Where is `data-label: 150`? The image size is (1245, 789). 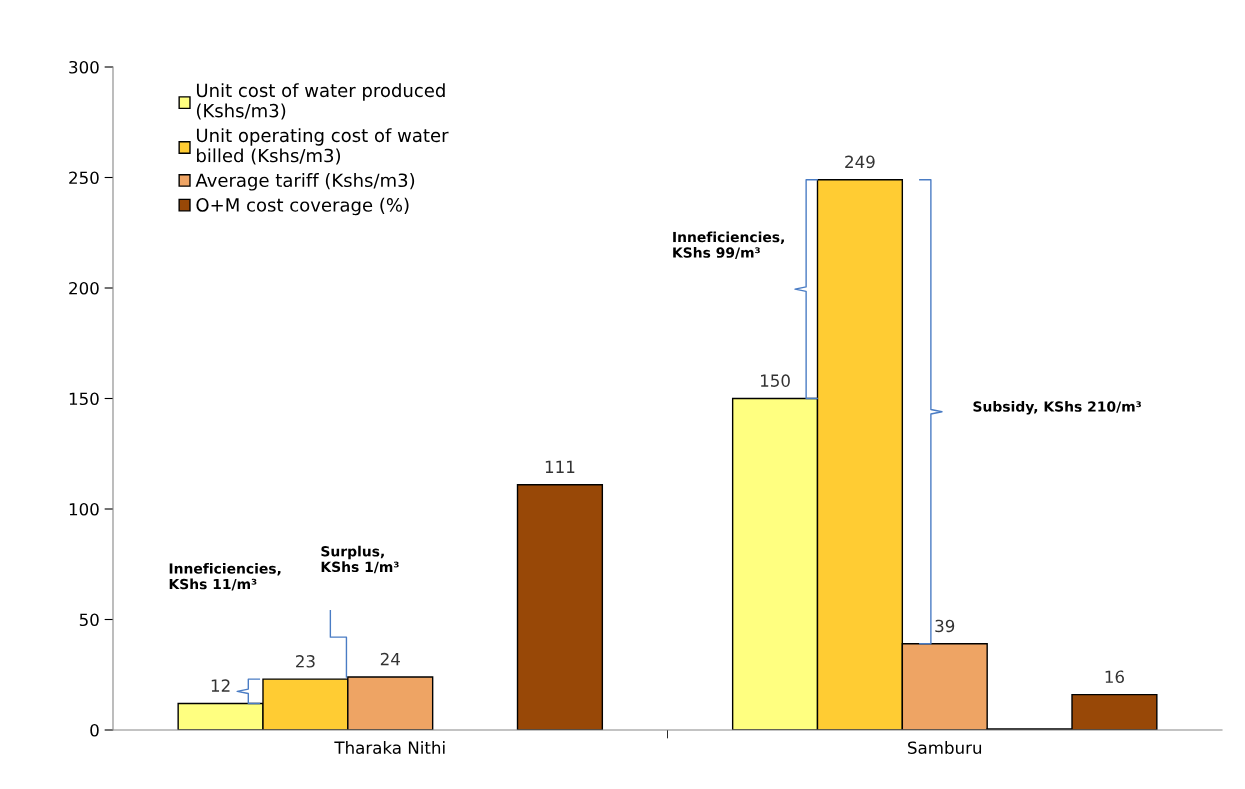 data-label: 150 is located at coordinates (775, 380).